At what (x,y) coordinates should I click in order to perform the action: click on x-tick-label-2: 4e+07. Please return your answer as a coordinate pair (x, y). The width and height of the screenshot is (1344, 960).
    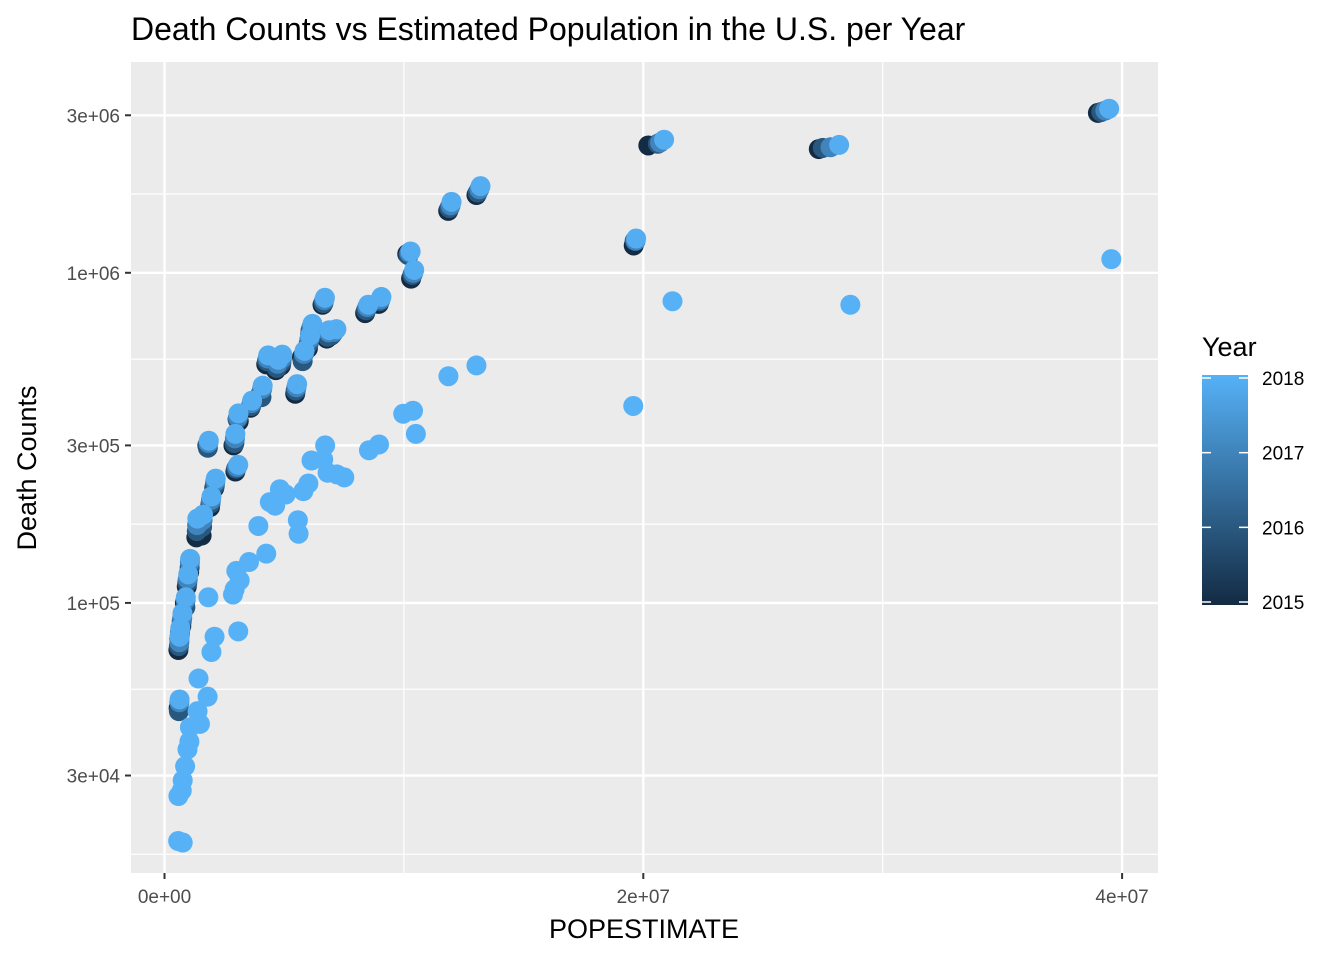
    Looking at the image, I should click on (1121, 897).